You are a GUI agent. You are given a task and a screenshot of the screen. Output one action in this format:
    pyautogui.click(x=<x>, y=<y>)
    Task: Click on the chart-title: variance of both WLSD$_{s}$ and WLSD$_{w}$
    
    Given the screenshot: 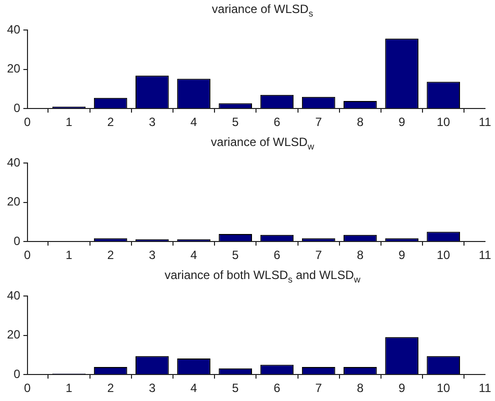 What is the action you would take?
    pyautogui.click(x=263, y=276)
    